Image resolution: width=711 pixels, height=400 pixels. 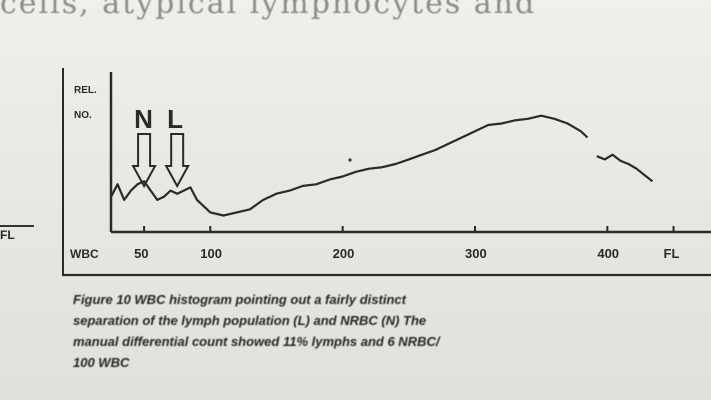 I want to click on annotation-N: N, so click(x=144, y=146).